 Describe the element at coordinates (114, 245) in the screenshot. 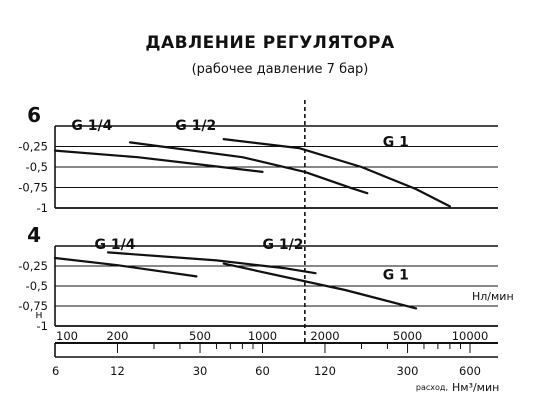

I see `panel-1-series-label: G 1/4` at that location.